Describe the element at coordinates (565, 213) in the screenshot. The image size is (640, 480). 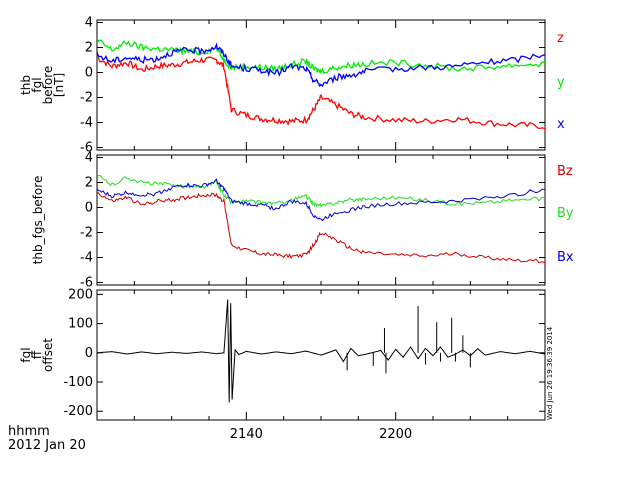
I see `legend-By: By` at that location.